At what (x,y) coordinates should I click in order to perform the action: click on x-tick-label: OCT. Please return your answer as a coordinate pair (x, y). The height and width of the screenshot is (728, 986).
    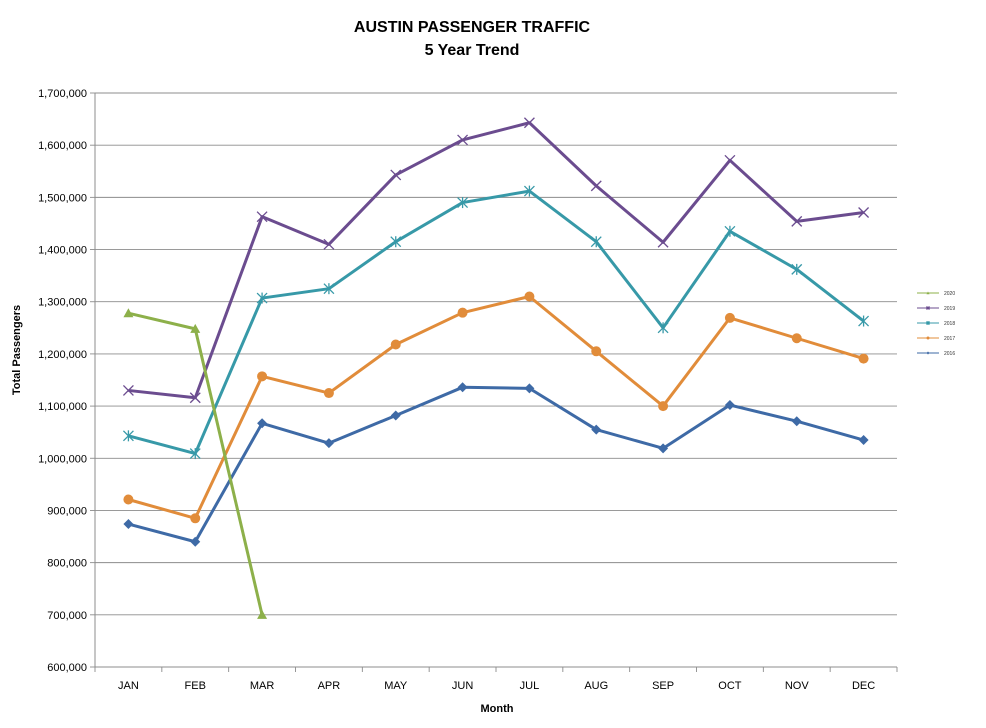
    Looking at the image, I should click on (730, 686).